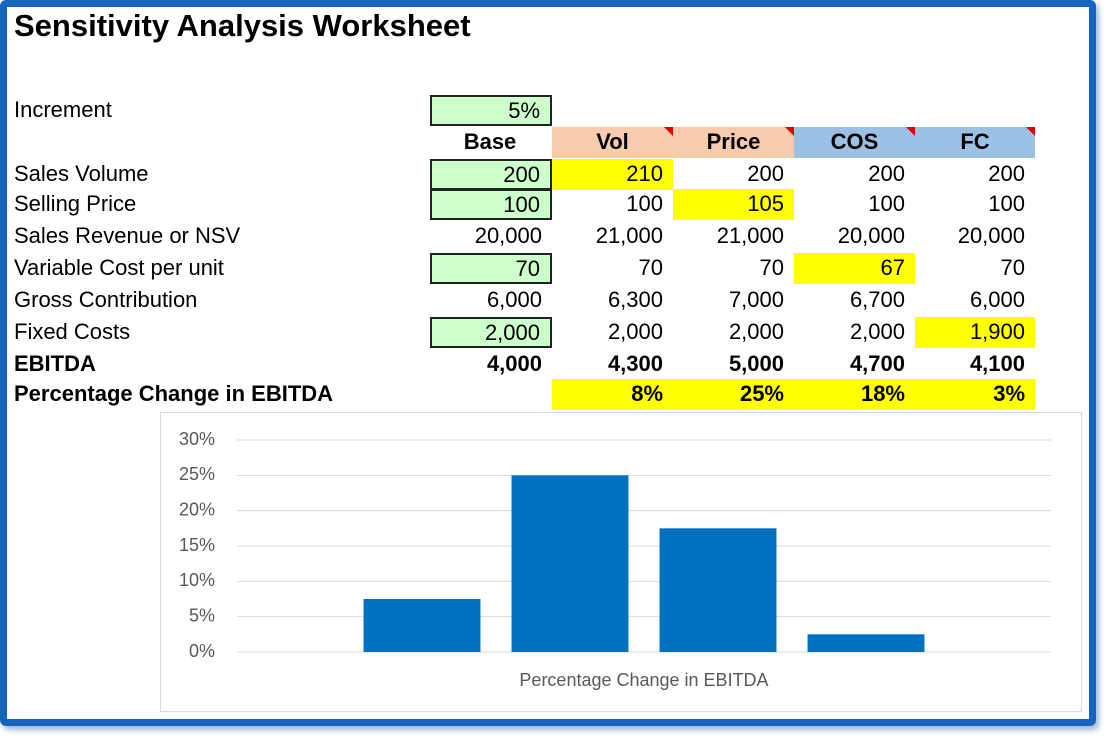 Image resolution: width=1112 pixels, height=741 pixels. What do you see at coordinates (242, 25) in the screenshot?
I see `sheet-title: Sensitivity Analysis Worksheet` at bounding box center [242, 25].